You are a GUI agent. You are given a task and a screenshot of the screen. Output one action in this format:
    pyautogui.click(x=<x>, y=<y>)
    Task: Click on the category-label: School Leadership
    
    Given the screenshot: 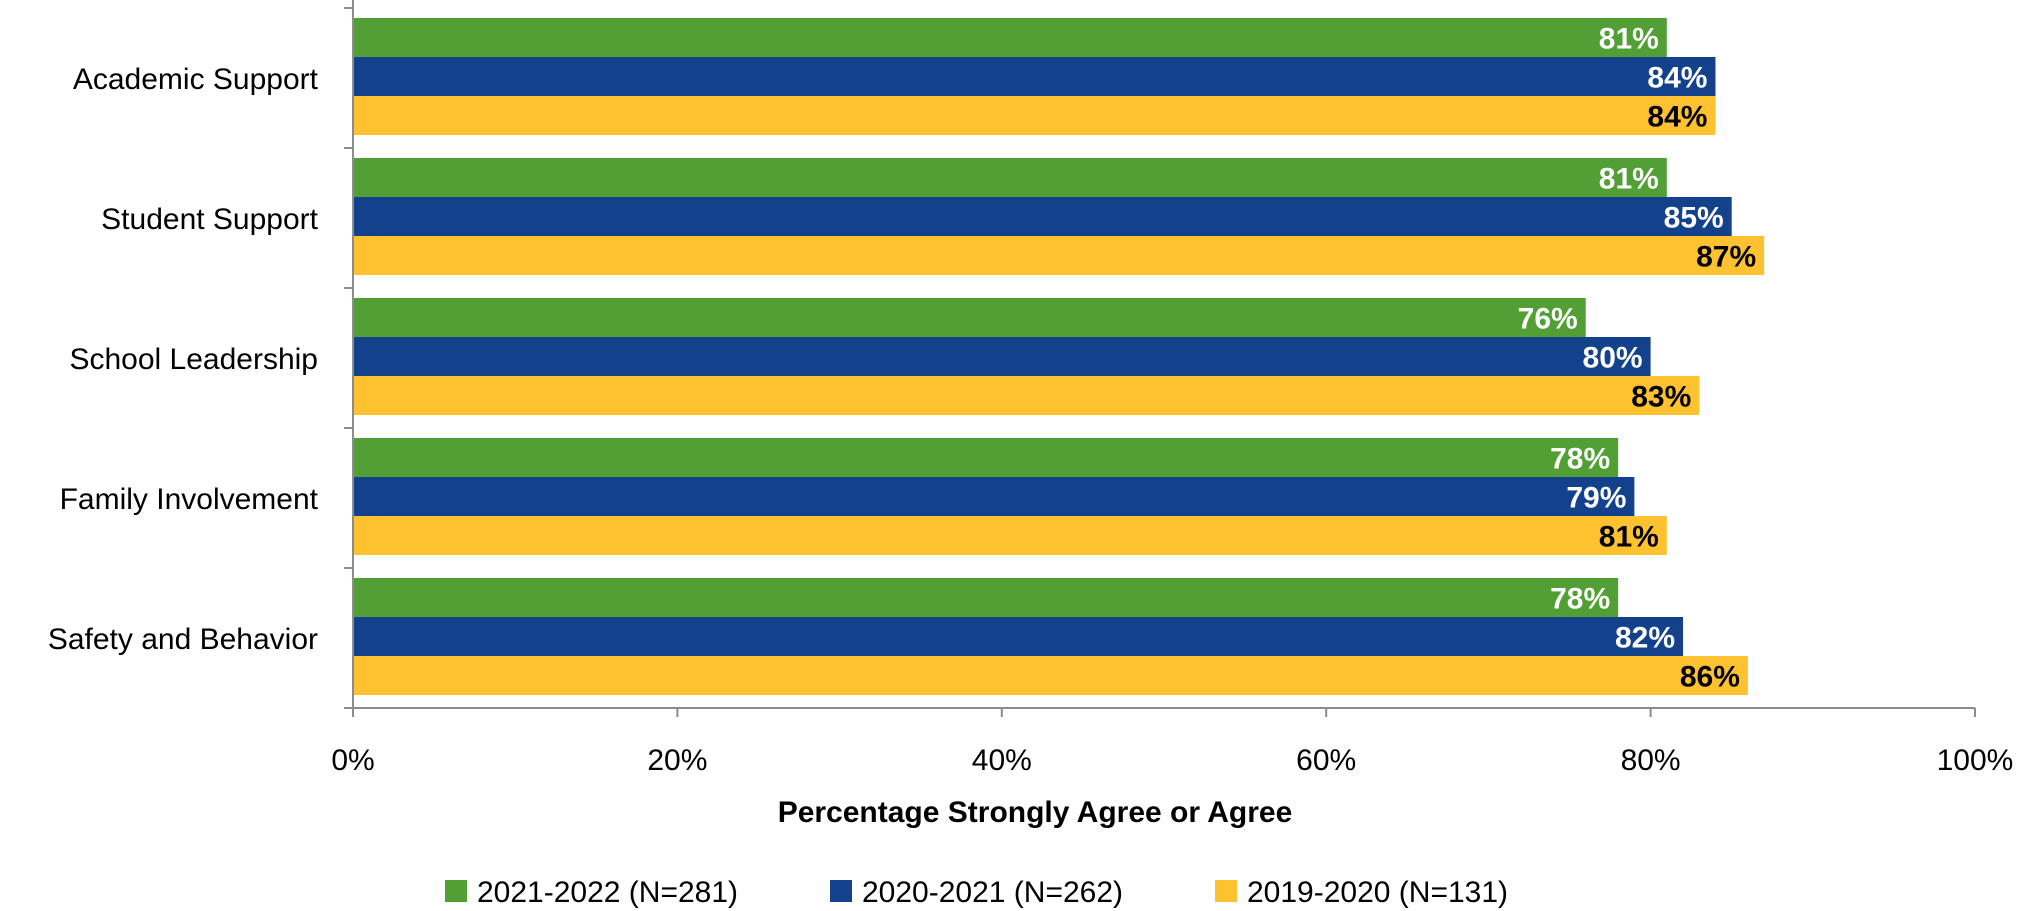 What is the action you would take?
    pyautogui.click(x=193, y=359)
    